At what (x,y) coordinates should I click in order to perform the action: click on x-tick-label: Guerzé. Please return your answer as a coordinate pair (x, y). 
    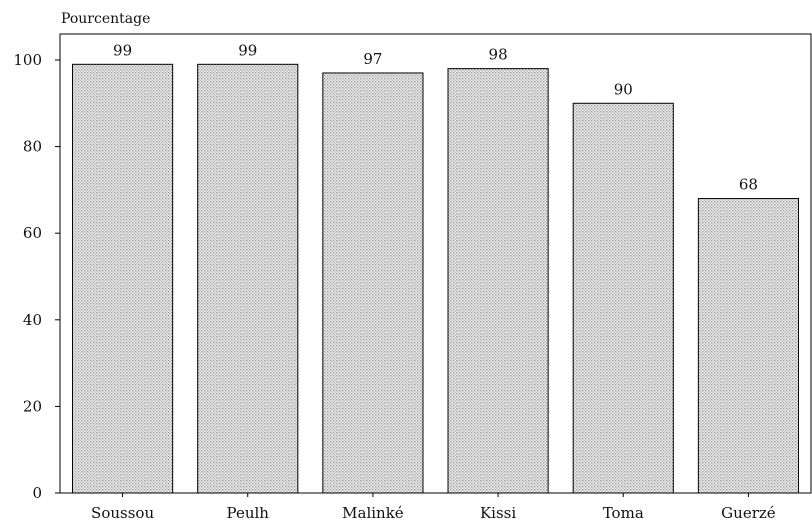
    Looking at the image, I should click on (748, 513).